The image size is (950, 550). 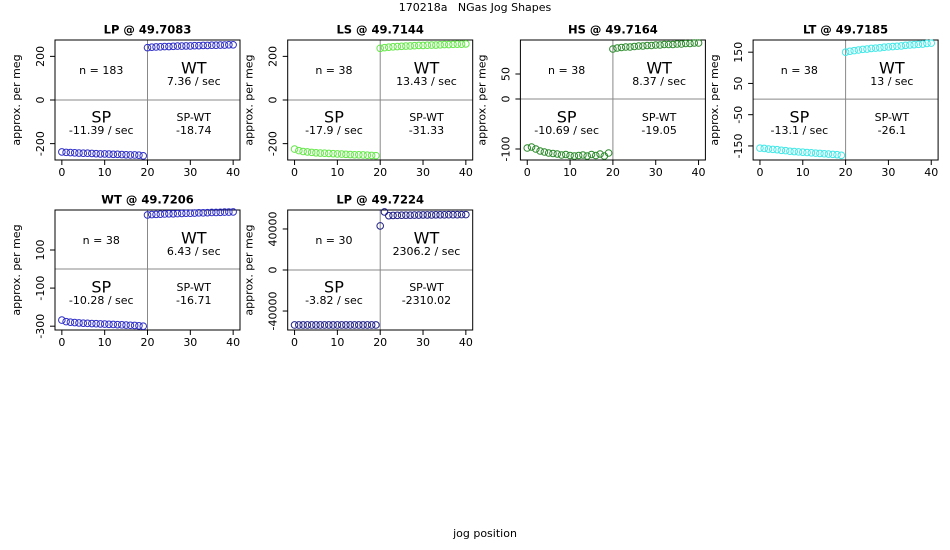 What do you see at coordinates (194, 81) in the screenshot?
I see `wt-rate: 7.36 / sec` at bounding box center [194, 81].